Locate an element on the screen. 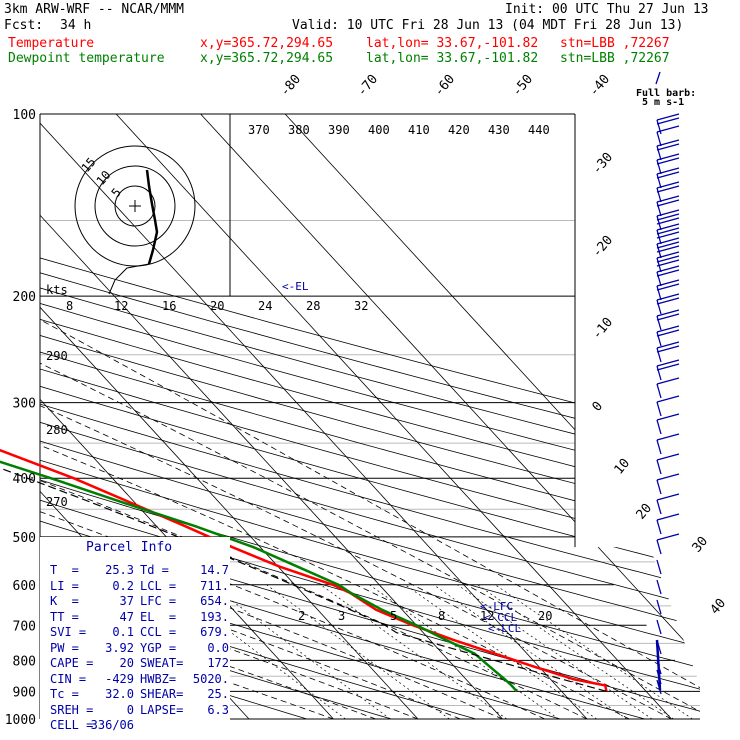 This screenshot has width=740, height=740. mixing-ratio-label: 24 is located at coordinates (265, 306).